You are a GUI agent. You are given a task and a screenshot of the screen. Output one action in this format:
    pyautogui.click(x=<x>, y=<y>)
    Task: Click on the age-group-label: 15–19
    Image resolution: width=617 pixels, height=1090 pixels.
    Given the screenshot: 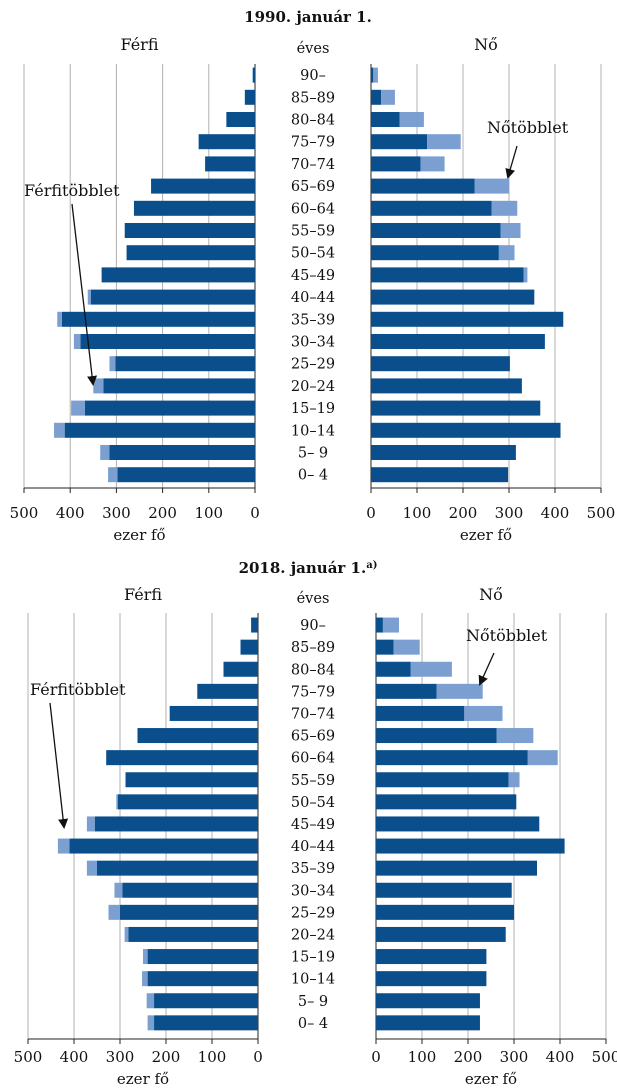 What is the action you would take?
    pyautogui.click(x=313, y=409)
    